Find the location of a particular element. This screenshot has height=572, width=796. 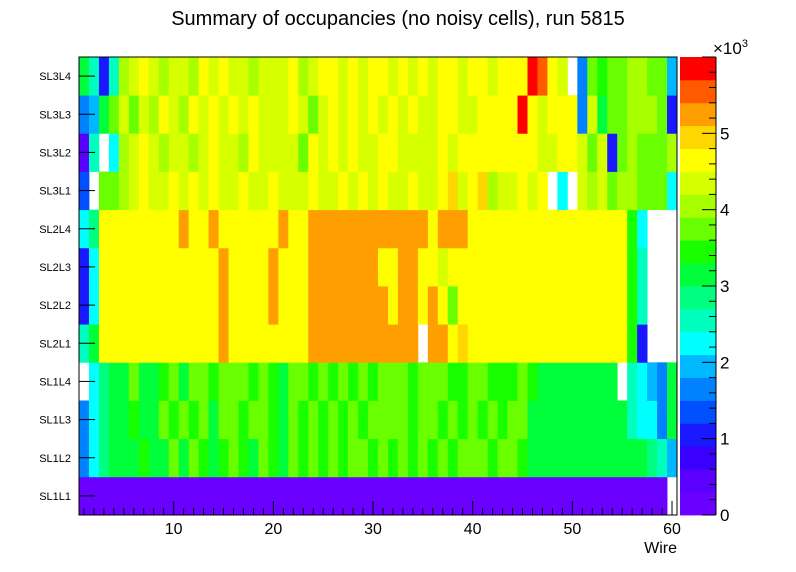

x-tick-label: 50 is located at coordinates (572, 529).